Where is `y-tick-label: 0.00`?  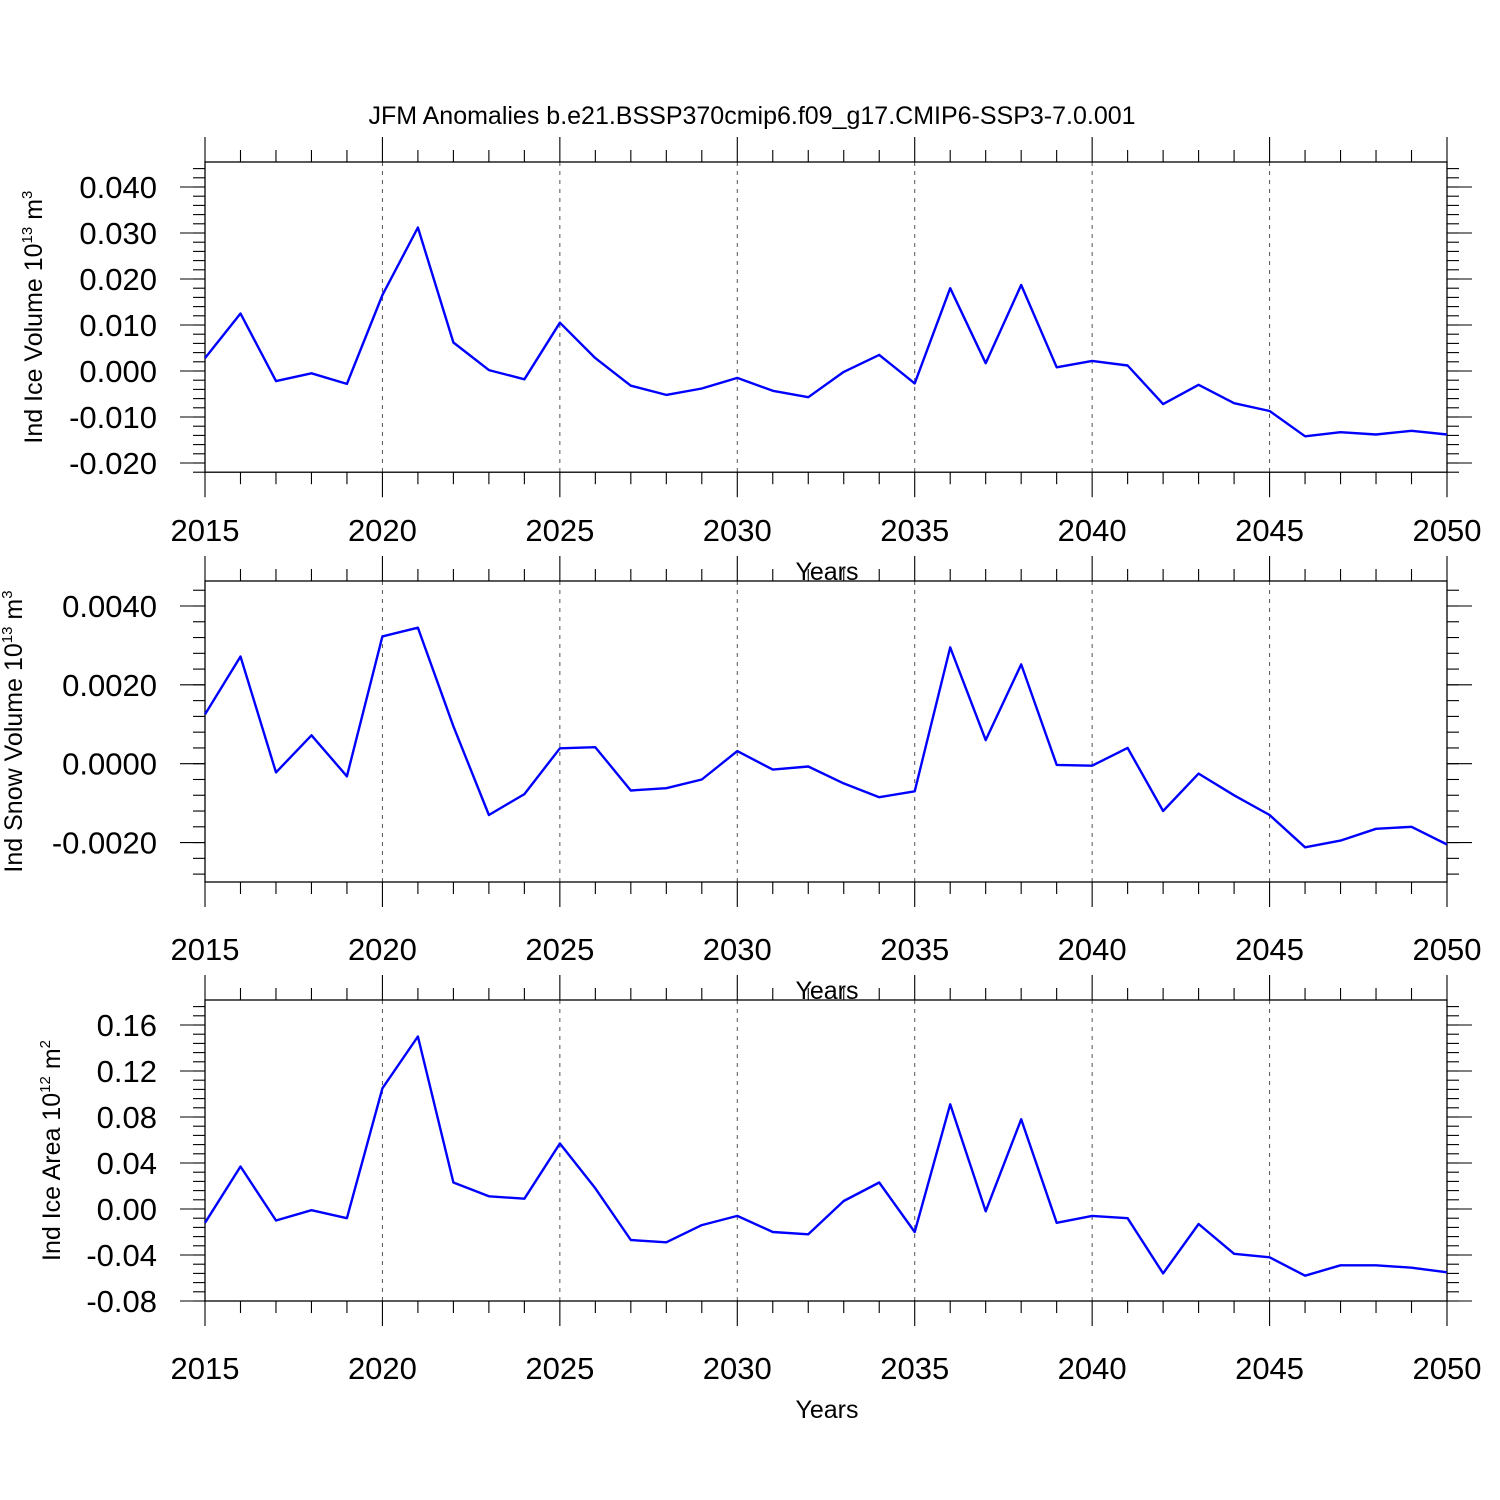 y-tick-label: 0.00 is located at coordinates (127, 1209).